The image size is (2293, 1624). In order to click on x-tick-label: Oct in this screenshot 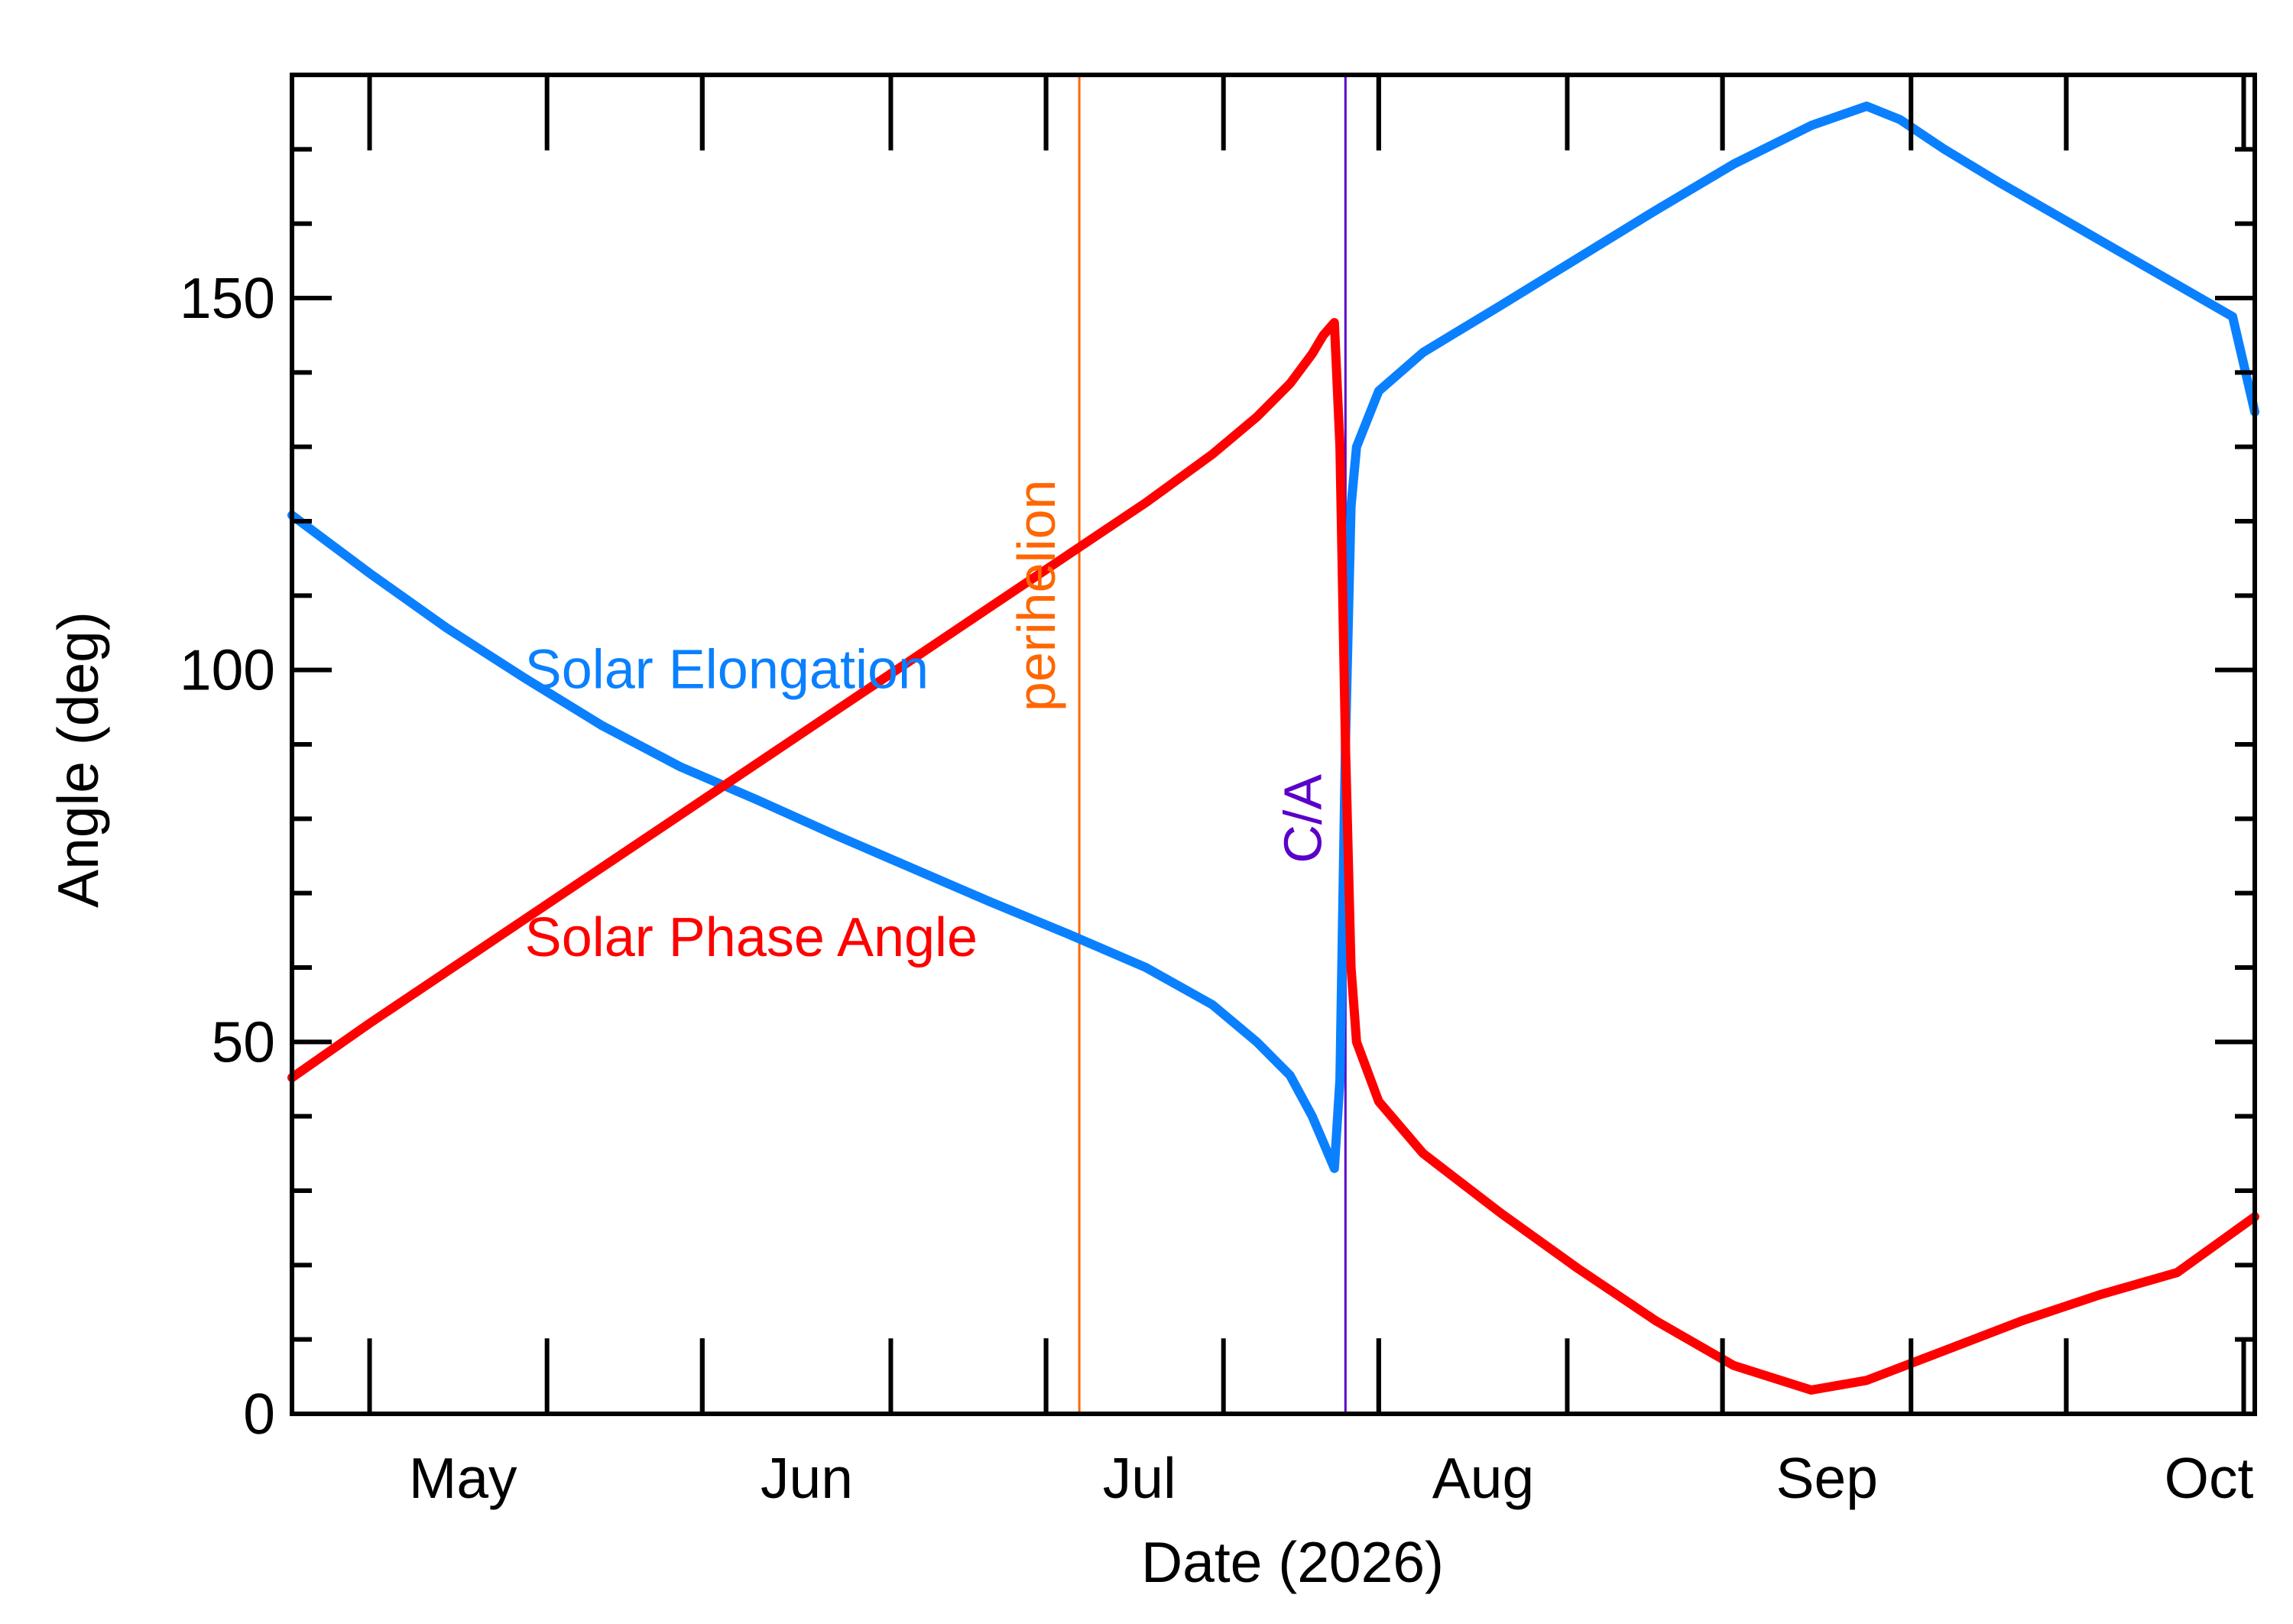, I will do `click(2209, 1478)`.